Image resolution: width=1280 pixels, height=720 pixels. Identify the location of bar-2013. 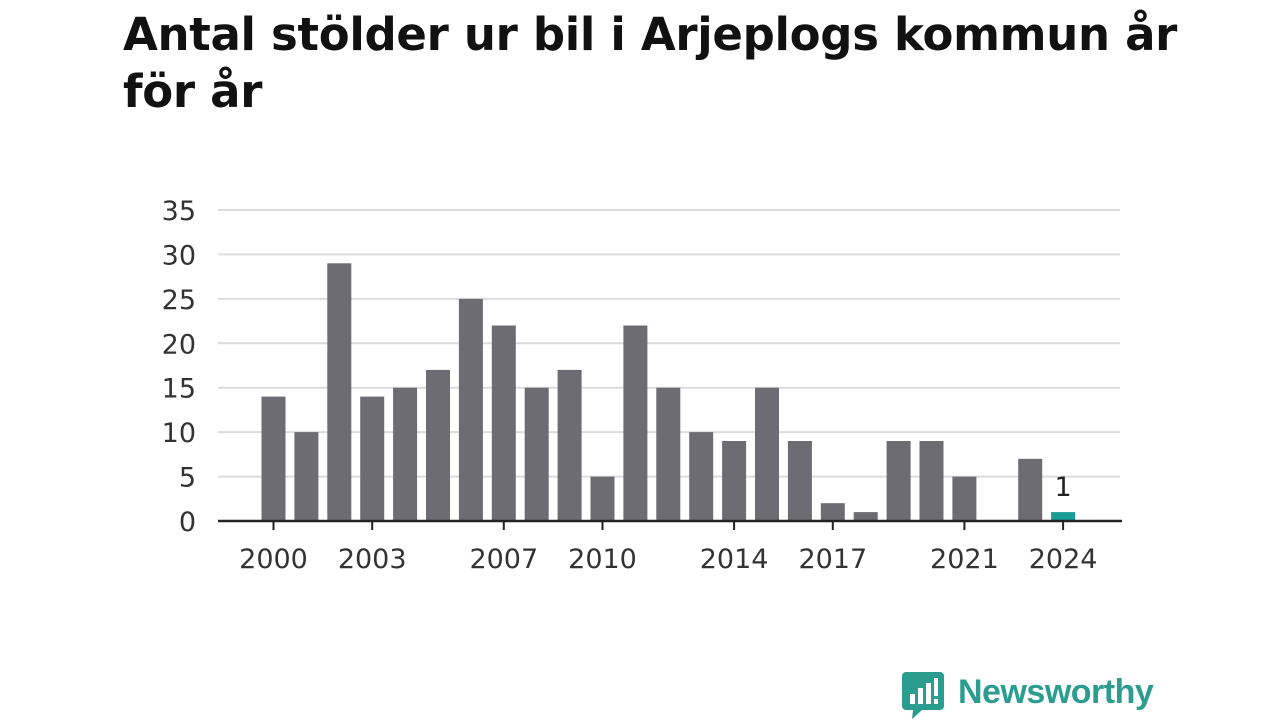
(701, 476).